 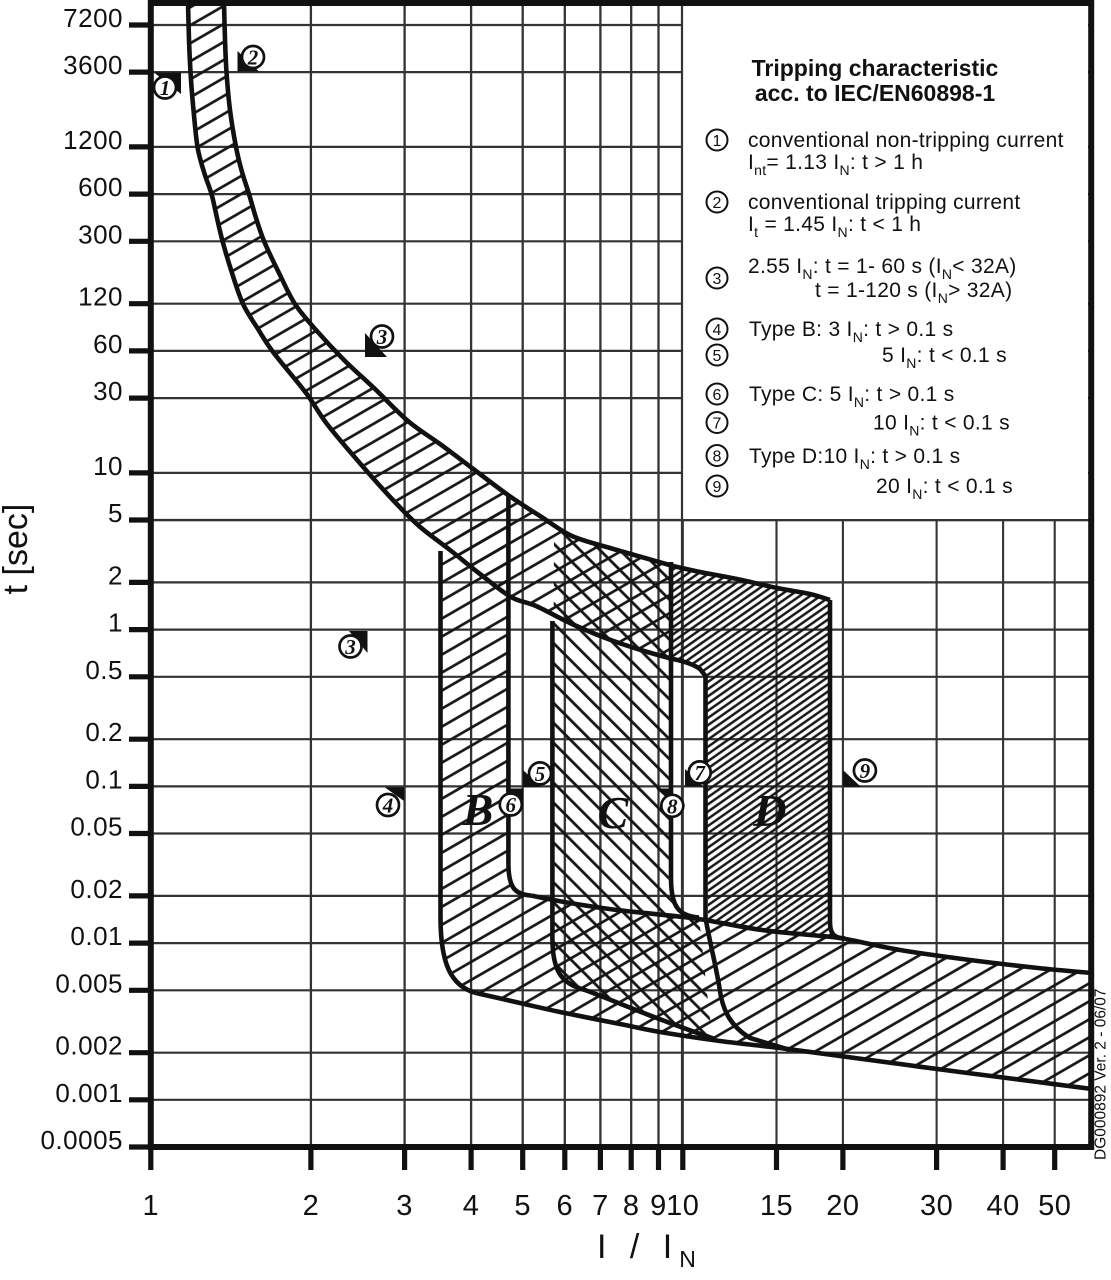 What do you see at coordinates (906, 140) in the screenshot?
I see `svg-text:conventional non-tripping curr: conventional non-tripping current` at bounding box center [906, 140].